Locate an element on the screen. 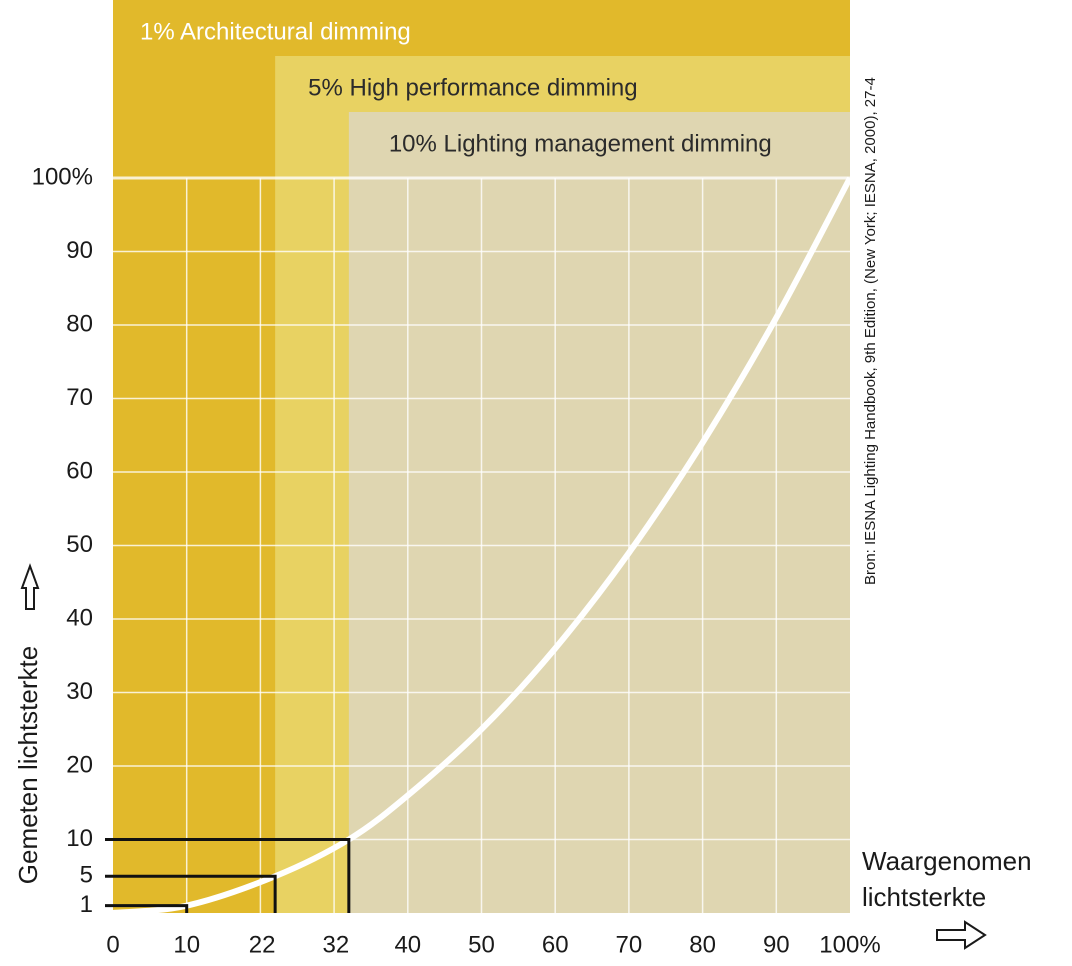  y-tick-label: 5 is located at coordinates (86, 875).